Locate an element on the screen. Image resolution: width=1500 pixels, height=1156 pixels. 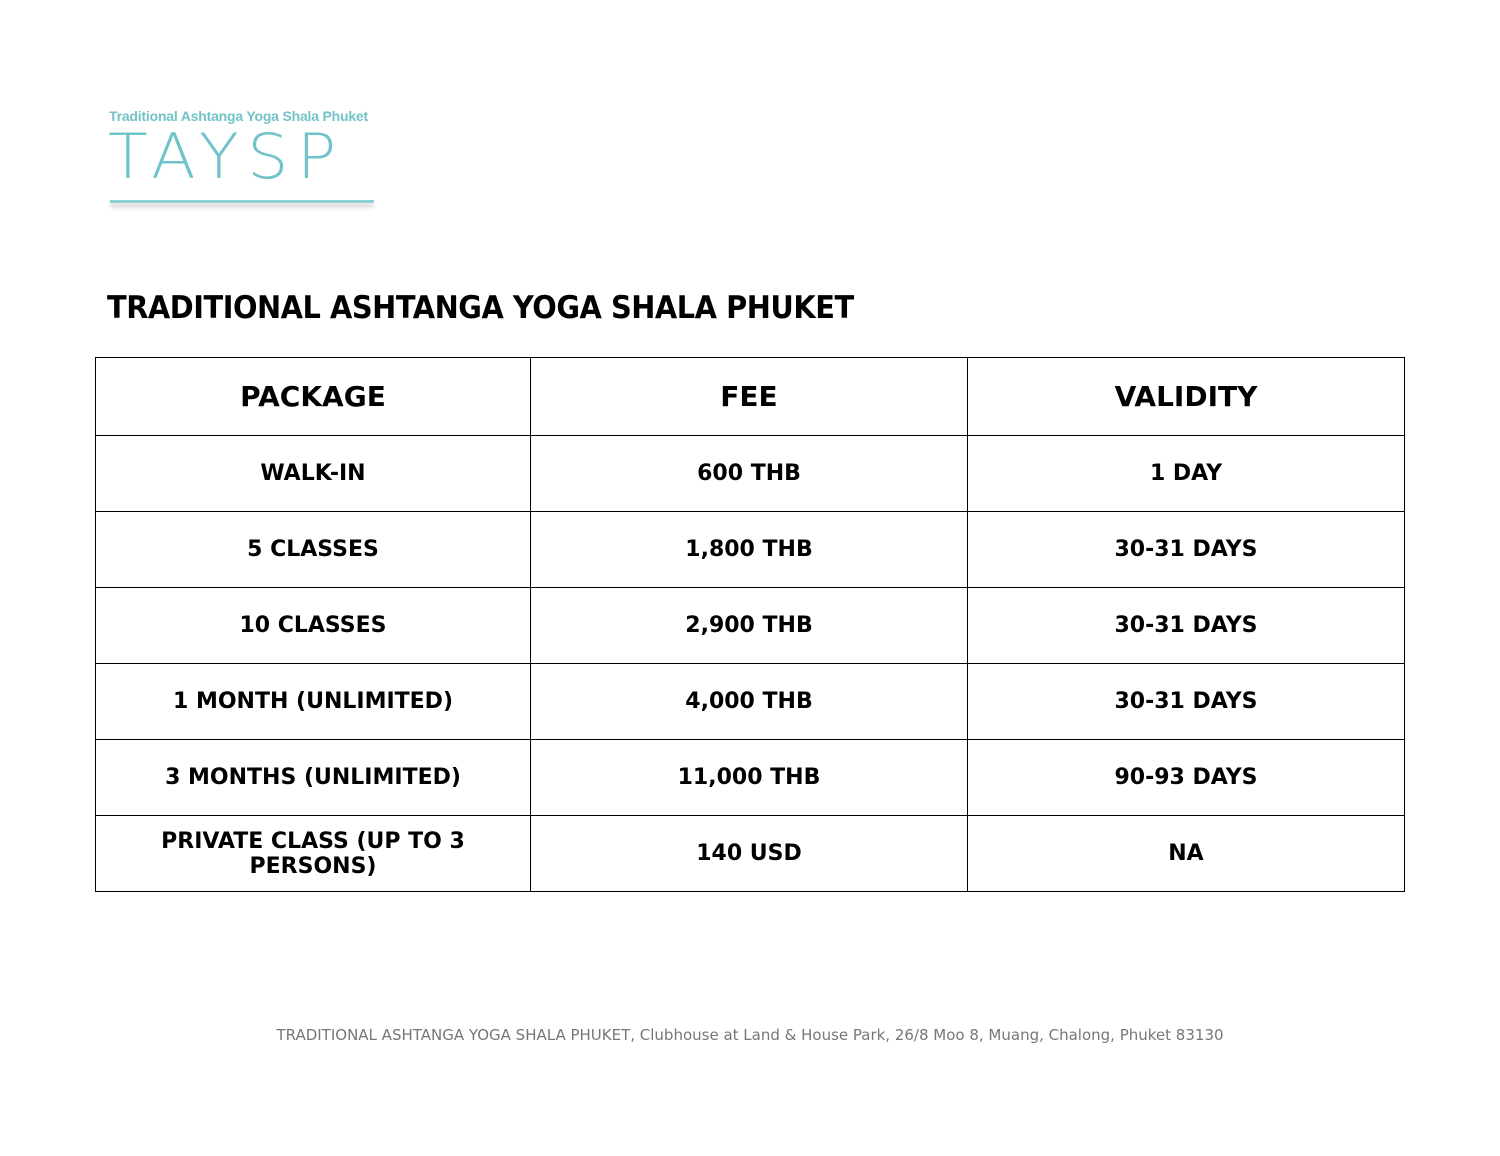
cell-package: PRIVATE CLASS (UP TO 3 PERSONS) is located at coordinates (313, 853).